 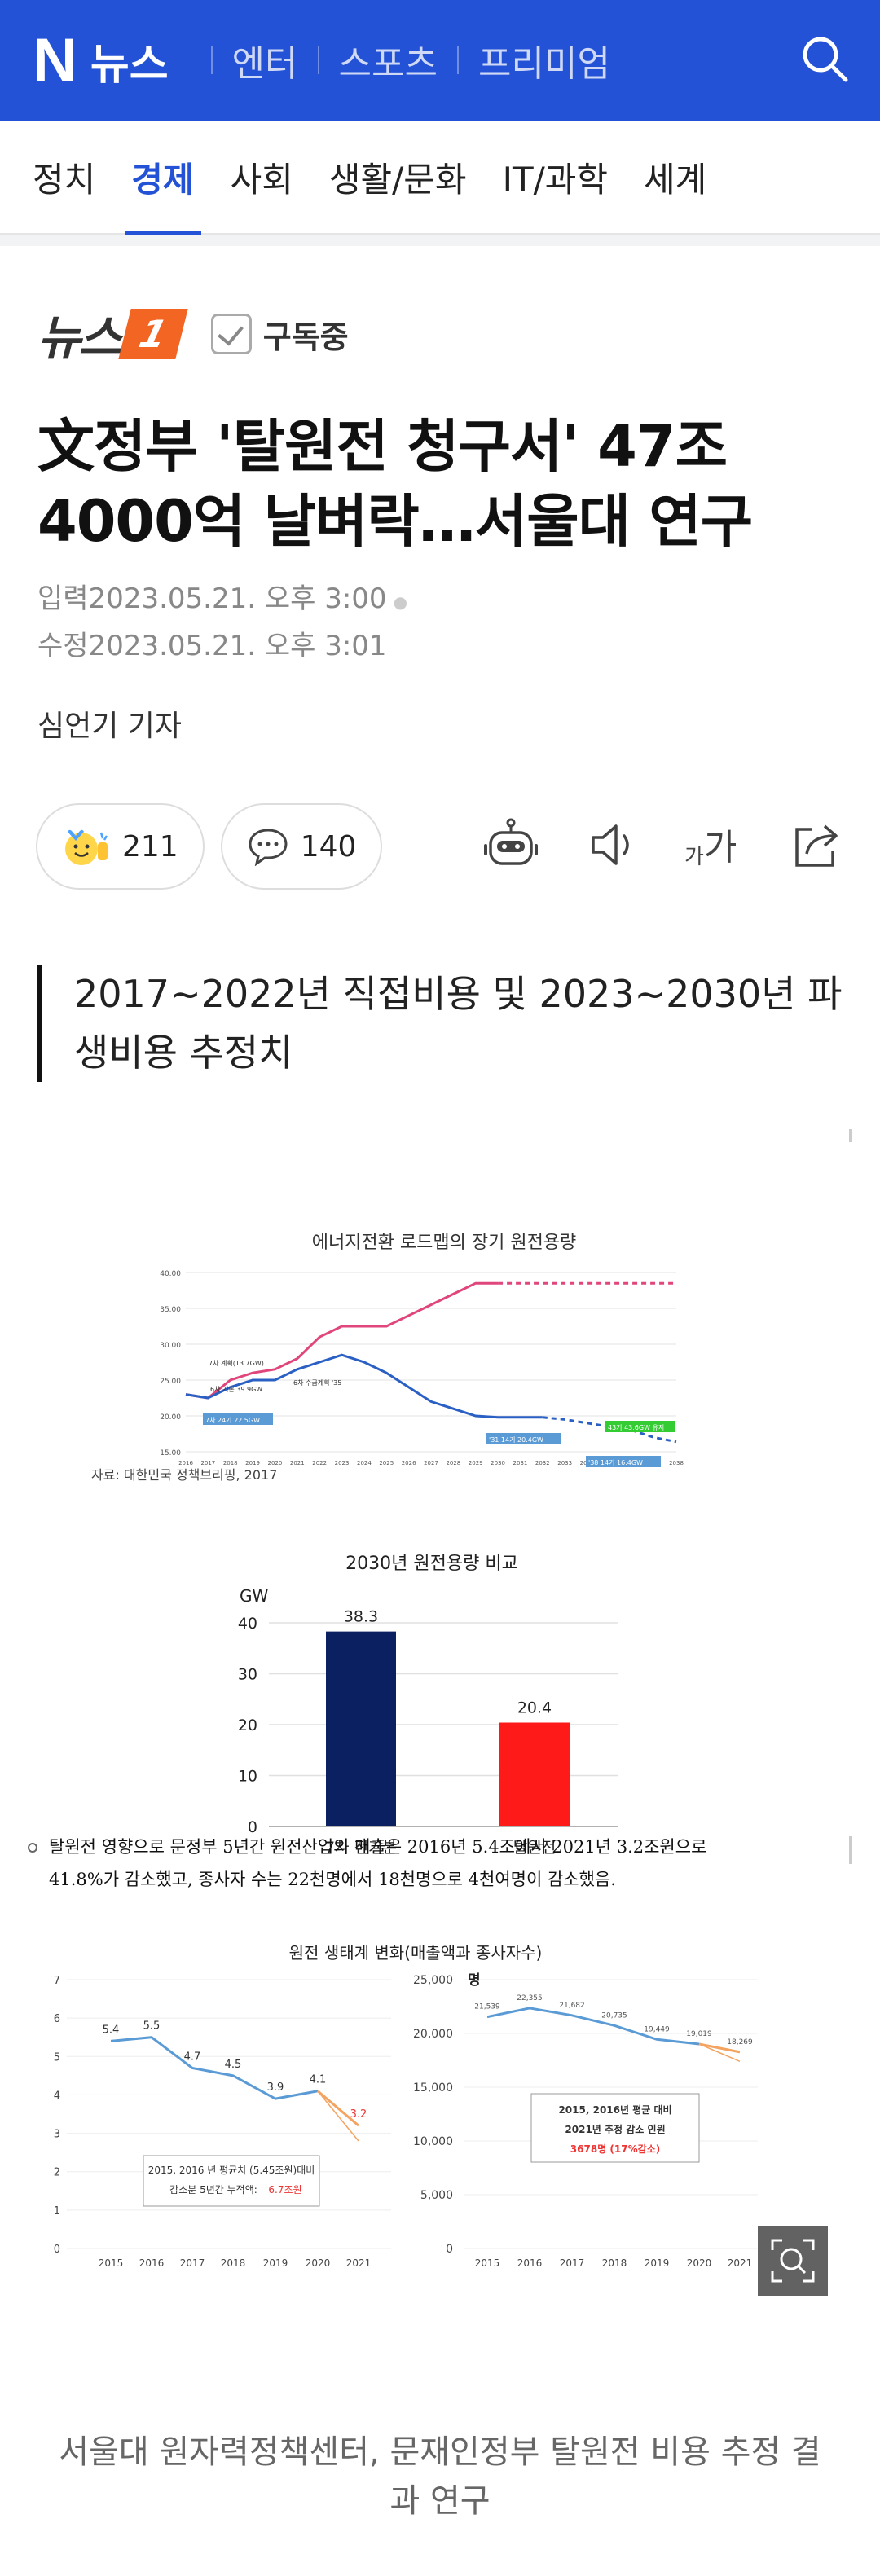 What do you see at coordinates (213, 2190) in the screenshot?
I see `sales-note-2: 감소분 5년간 누적액:` at bounding box center [213, 2190].